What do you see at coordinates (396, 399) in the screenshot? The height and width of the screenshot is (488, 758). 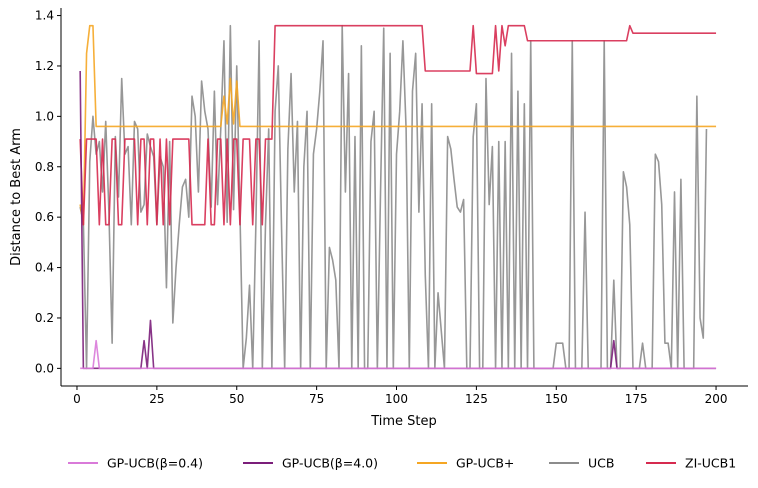 I see `x-tick-label: 100` at bounding box center [396, 399].